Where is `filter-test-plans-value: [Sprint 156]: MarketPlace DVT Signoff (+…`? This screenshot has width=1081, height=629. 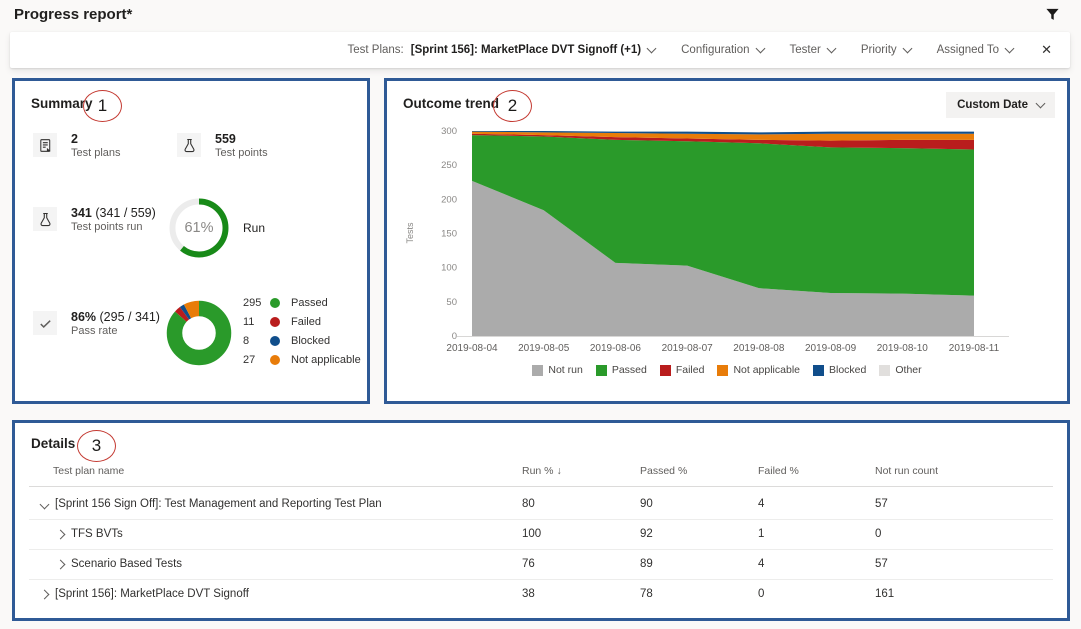
filter-test-plans-value: [Sprint 156]: MarketPlace DVT Signoff (+… is located at coordinates (526, 50).